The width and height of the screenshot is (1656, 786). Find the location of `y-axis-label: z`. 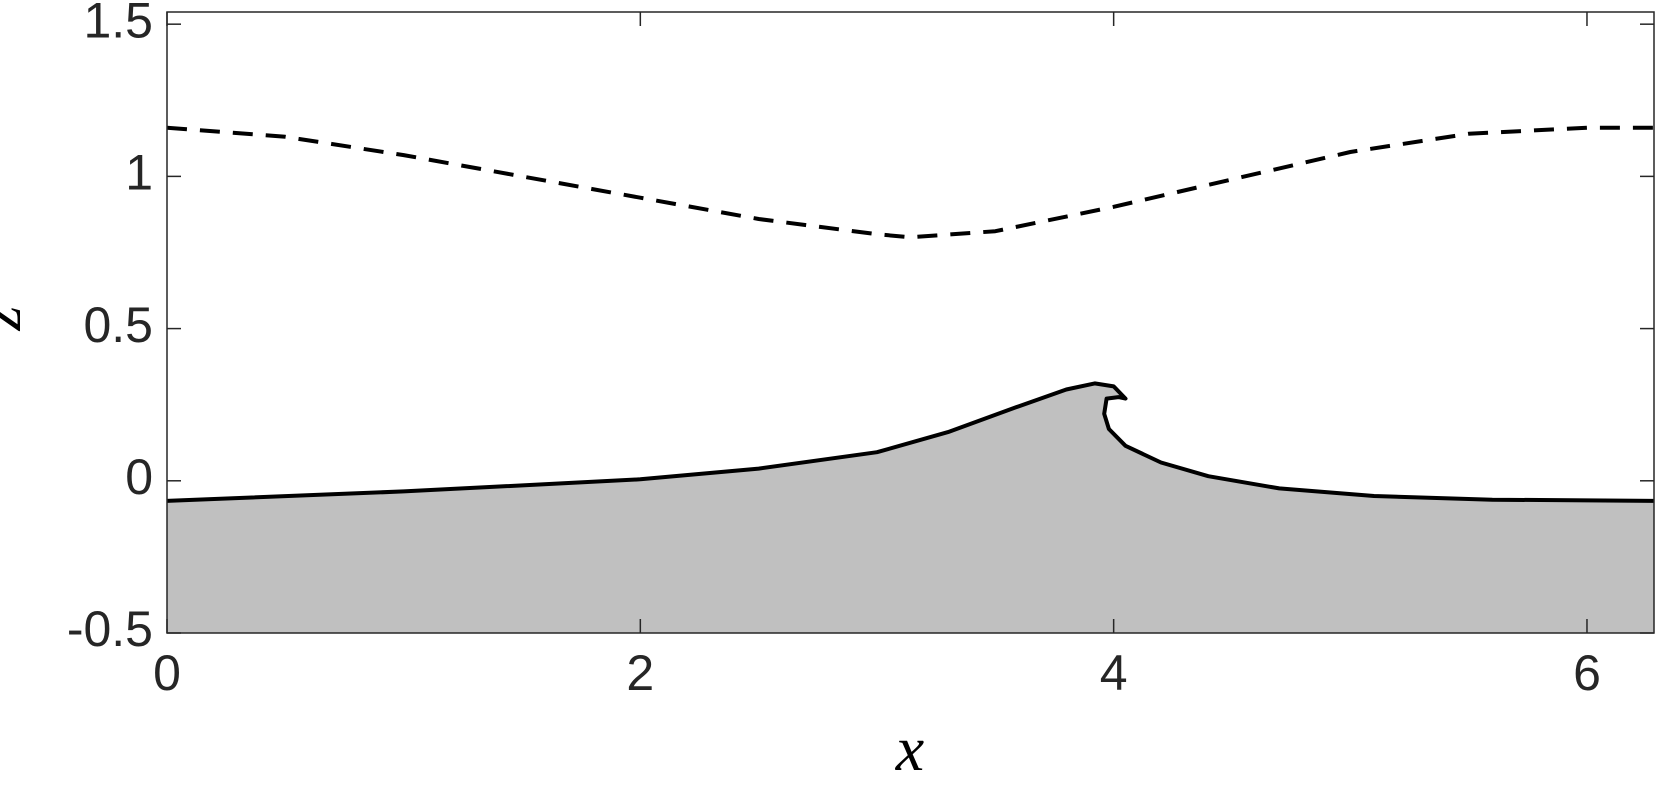

y-axis-label: z is located at coordinates (17, 318).